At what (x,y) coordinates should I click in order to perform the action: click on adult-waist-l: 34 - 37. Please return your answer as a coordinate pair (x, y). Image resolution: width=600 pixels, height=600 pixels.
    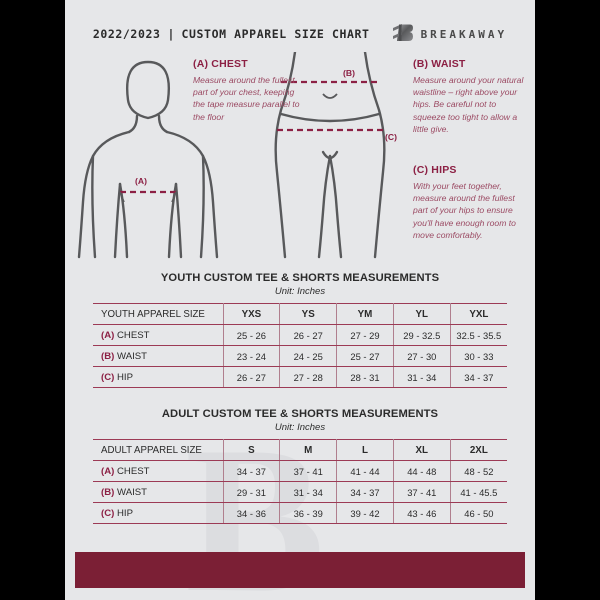
    Looking at the image, I should click on (365, 492).